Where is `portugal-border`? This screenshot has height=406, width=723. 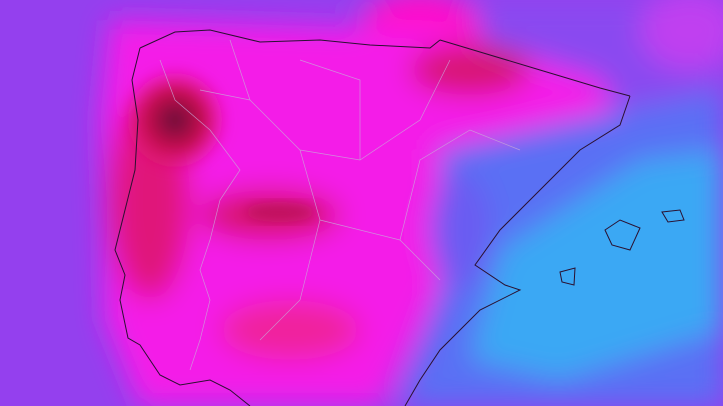 portugal-border is located at coordinates (200, 215).